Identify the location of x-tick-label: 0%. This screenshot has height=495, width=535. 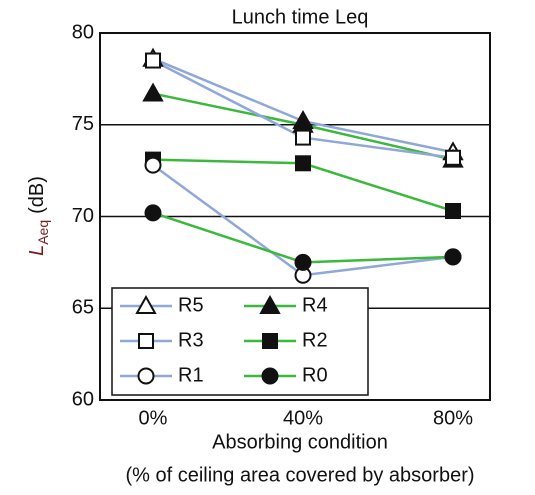
(153, 418).